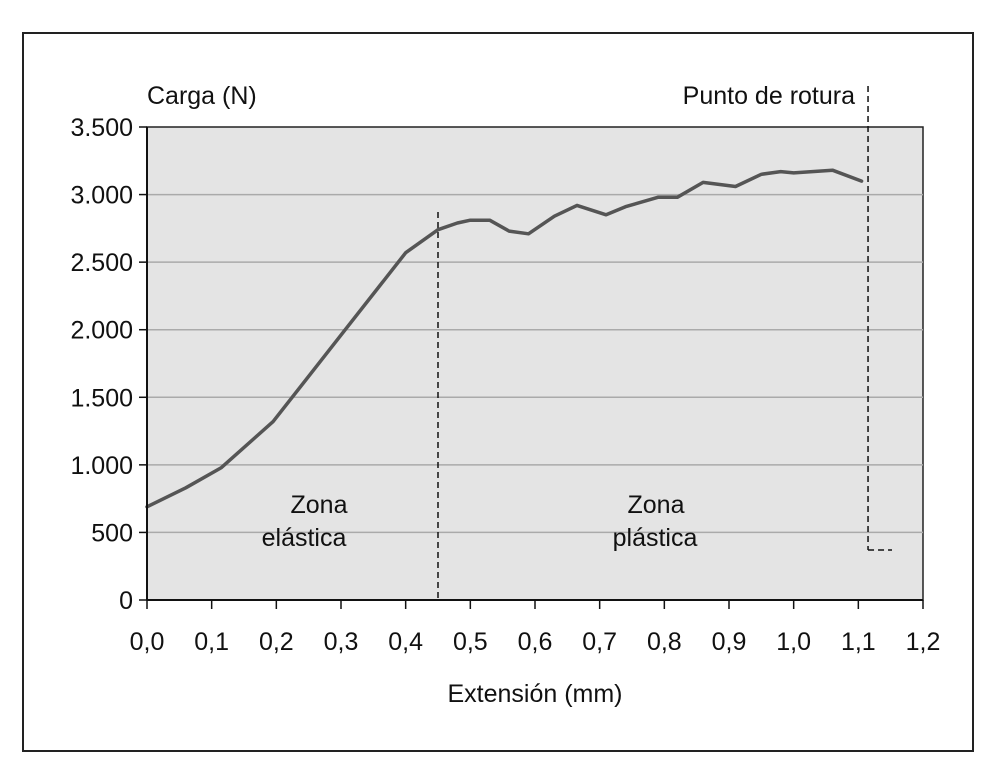 The height and width of the screenshot is (780, 1000). Describe the element at coordinates (923, 642) in the screenshot. I see `x-tick-label: 1,2` at that location.